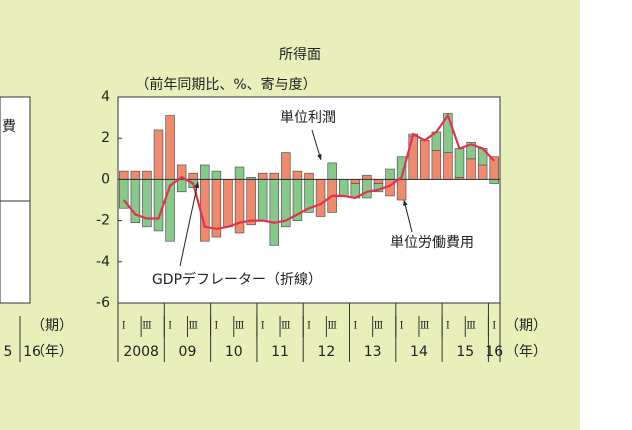 The image size is (632, 430). What do you see at coordinates (234, 352) in the screenshot?
I see `year-label: 10` at bounding box center [234, 352].